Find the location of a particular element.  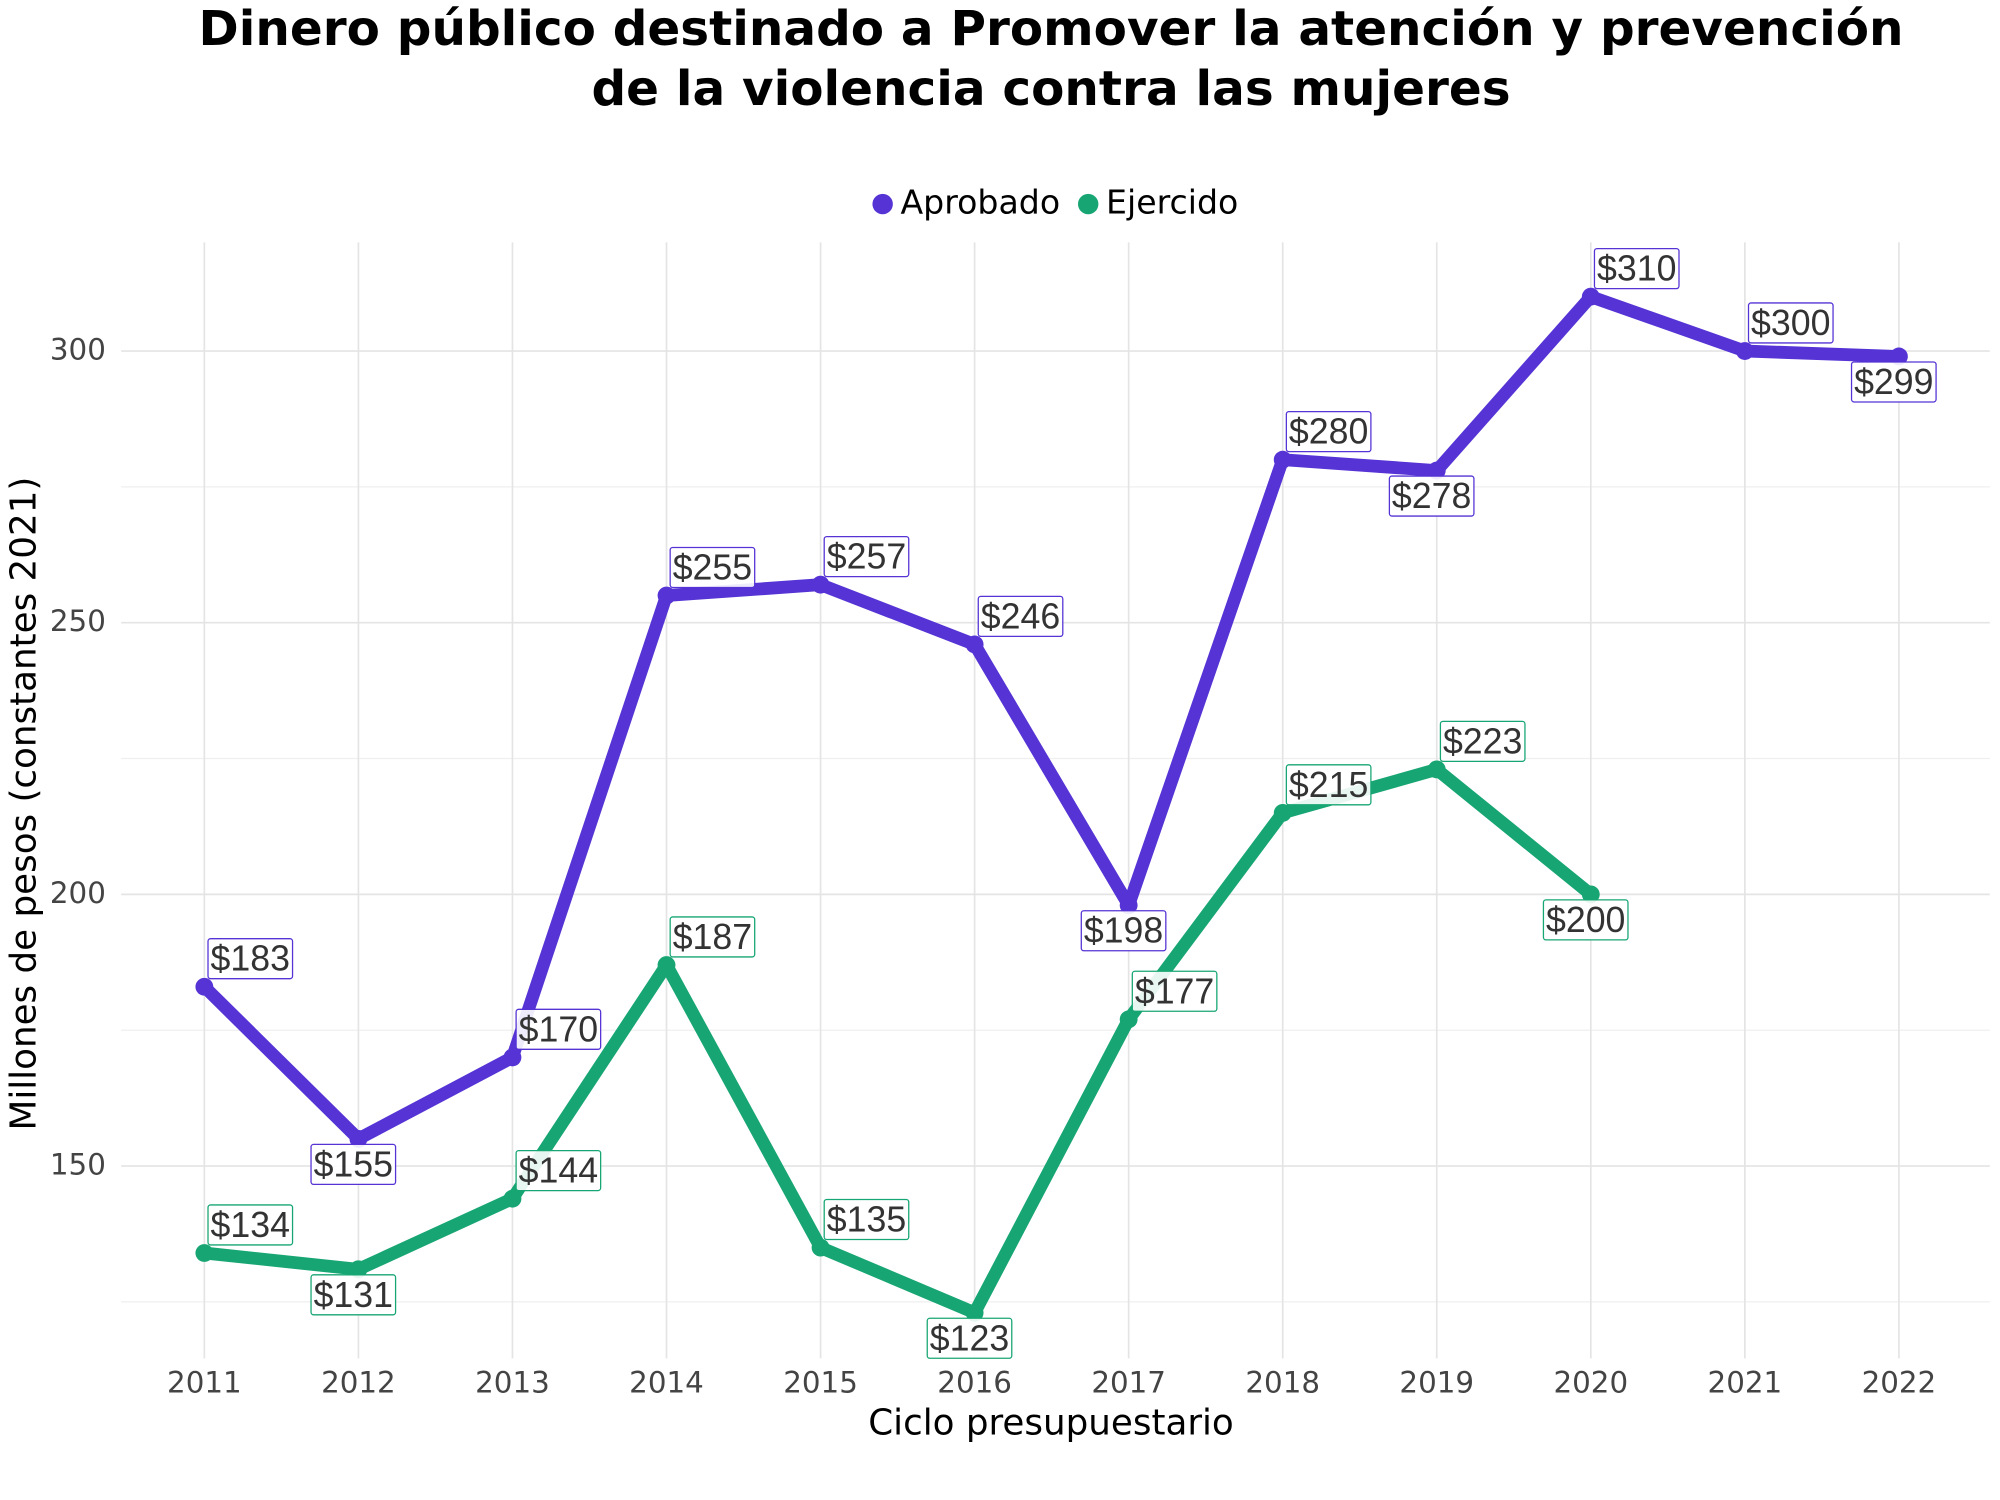

value-label: $223 is located at coordinates (1482, 741).